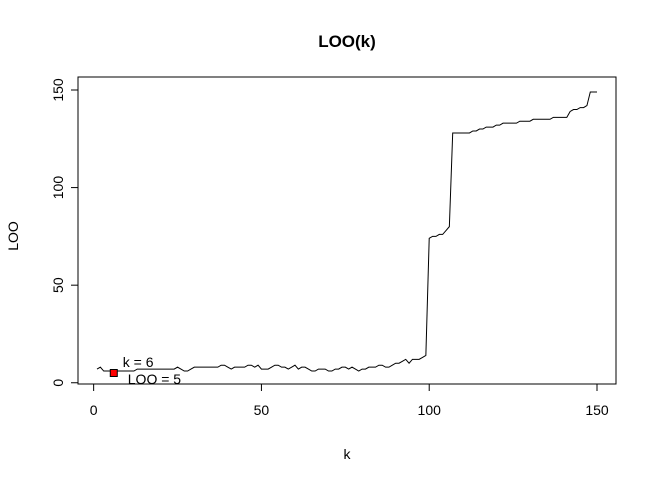 The image size is (658, 483). Describe the element at coordinates (58, 285) in the screenshot. I see `y-tick-label: 50` at that location.